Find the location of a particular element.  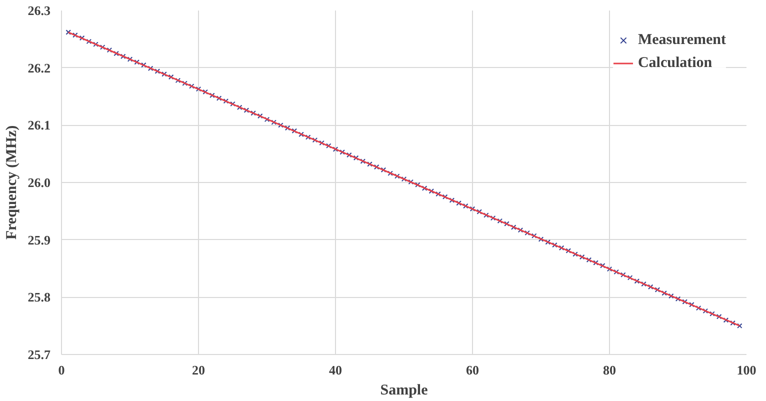

x-tick-label: 0 is located at coordinates (61, 370).